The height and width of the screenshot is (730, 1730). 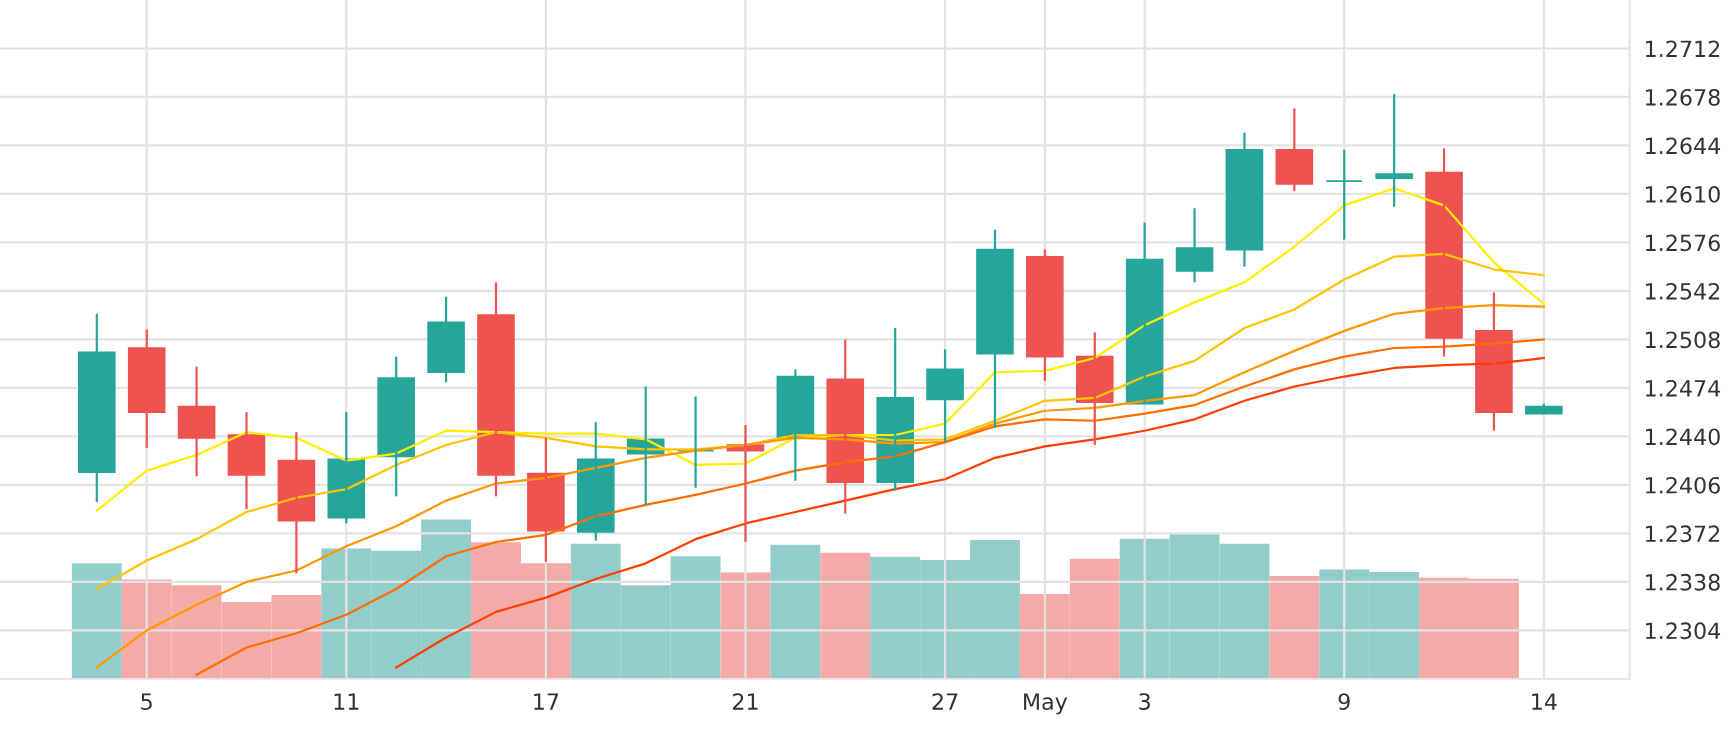 What do you see at coordinates (346, 701) in the screenshot?
I see `x-tick-label: 11` at bounding box center [346, 701].